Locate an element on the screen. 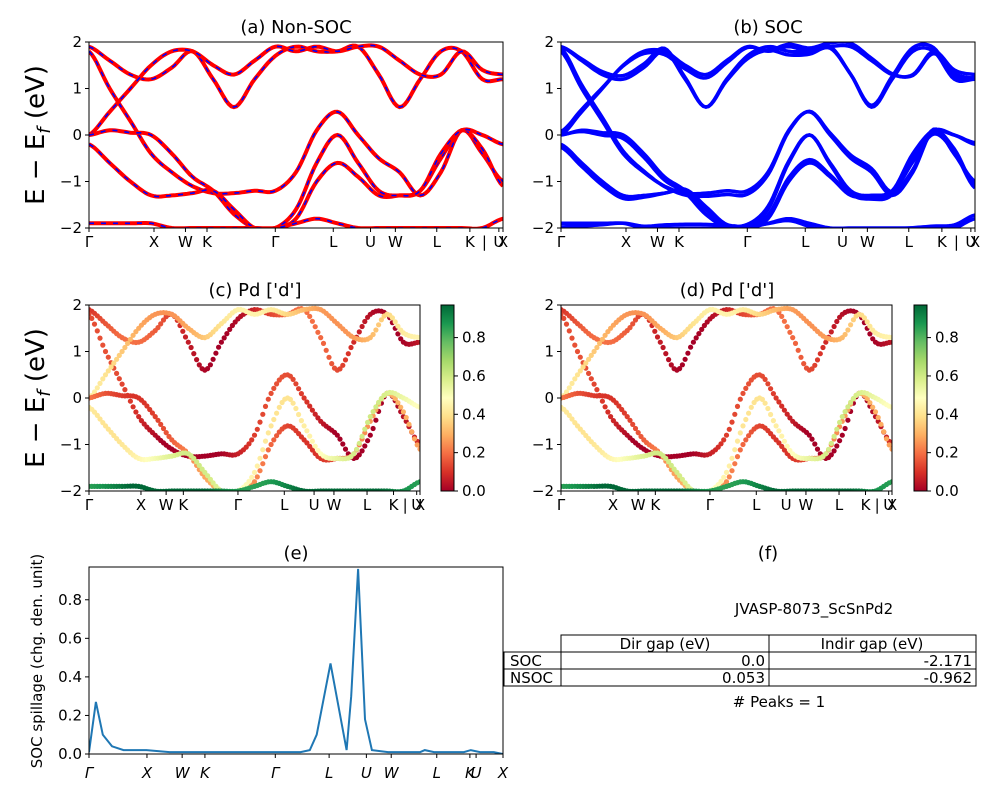 Image resolution: width=1000 pixels, height=800 pixels. c-colorbar-gradient is located at coordinates (447, 398).